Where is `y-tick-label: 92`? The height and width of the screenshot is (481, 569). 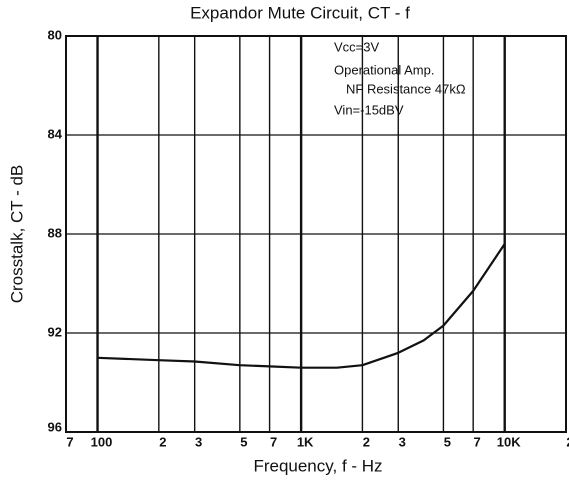 y-tick-label: 92 is located at coordinates (55, 331).